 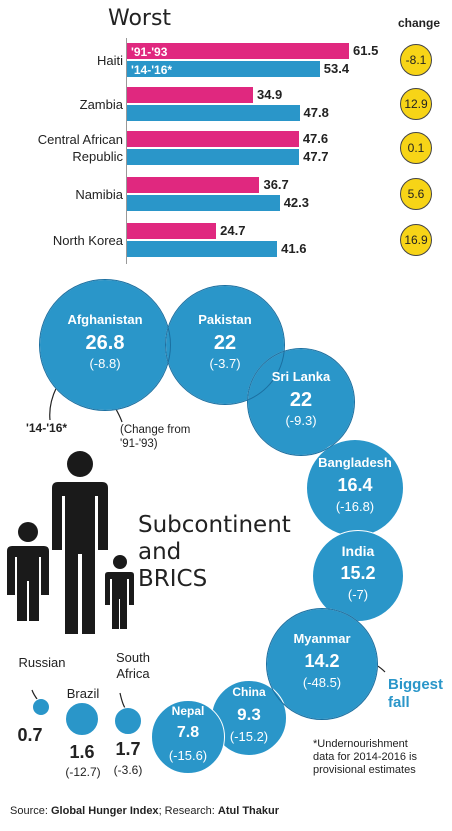 What do you see at coordinates (186, 811) in the screenshot?
I see `research-prefix: ; Research:` at bounding box center [186, 811].